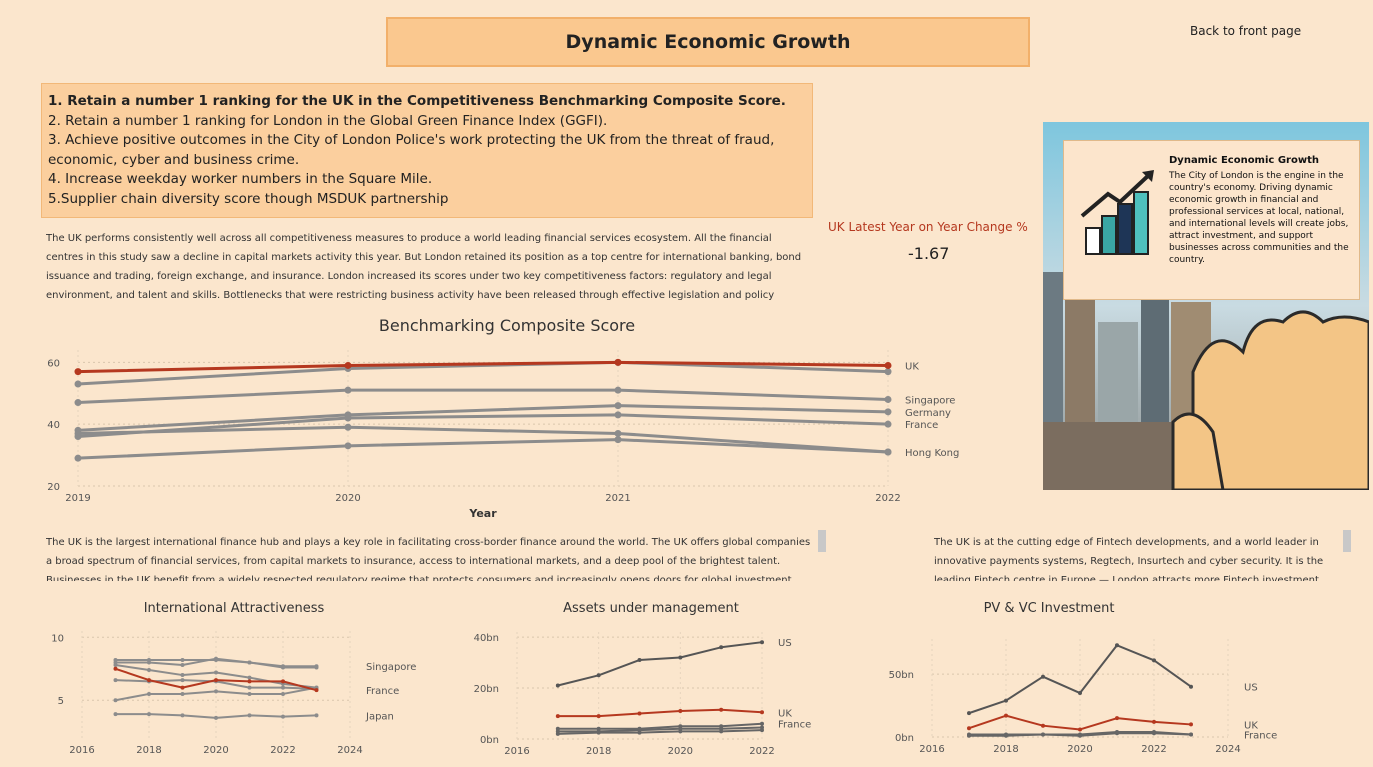 This screenshot has height=767, width=1373. I want to click on x-tick-label: 2016, so click(516, 751).